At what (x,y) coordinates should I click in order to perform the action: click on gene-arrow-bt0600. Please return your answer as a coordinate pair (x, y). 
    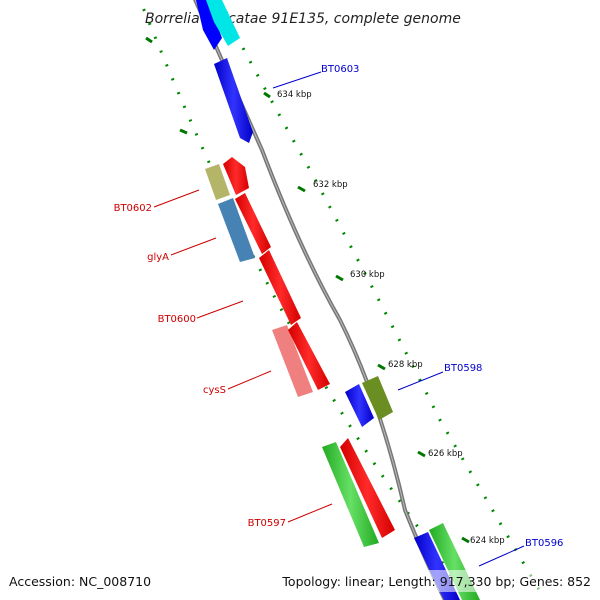
    Looking at the image, I should click on (280, 287).